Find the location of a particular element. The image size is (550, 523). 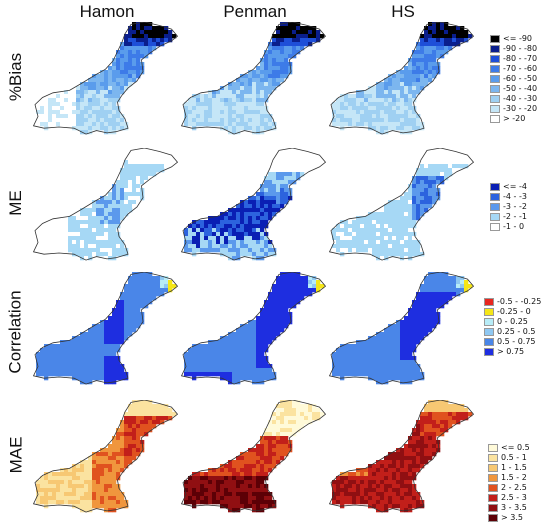

legend-correlation-item: 0.25 - 0.5 is located at coordinates (512, 332).